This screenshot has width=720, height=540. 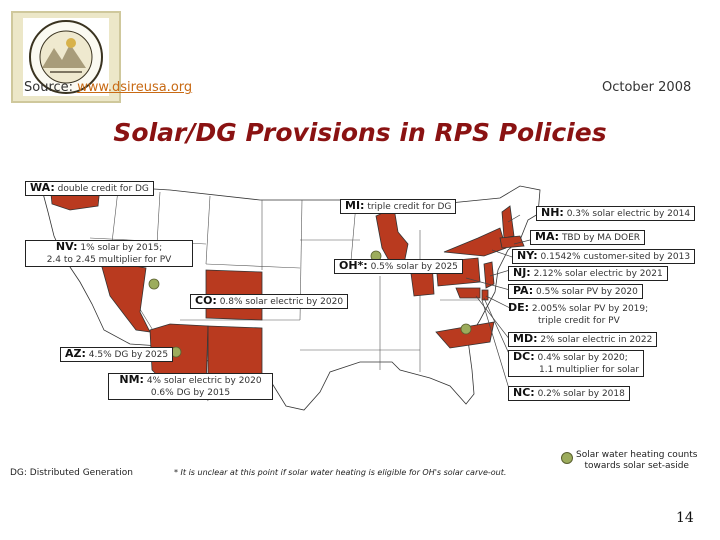 I want to click on state-seal-logo, so click(x=66, y=57).